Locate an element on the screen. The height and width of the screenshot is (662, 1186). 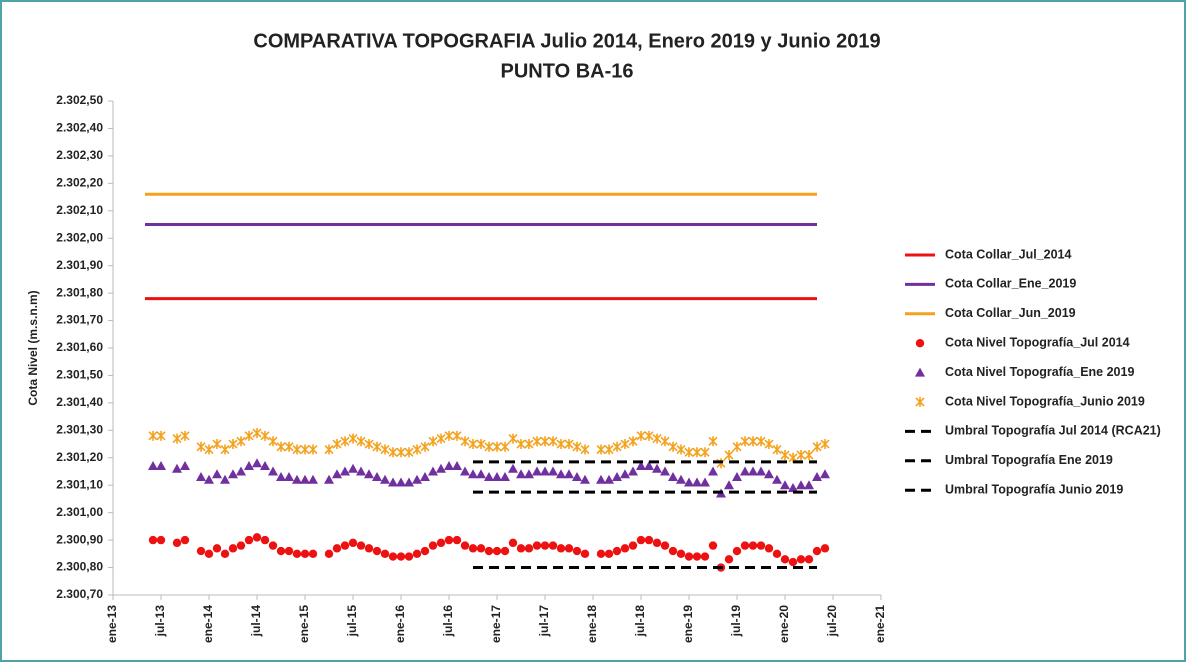
legend-label: Cota Collar_Ene_2019 is located at coordinates (1010, 284).